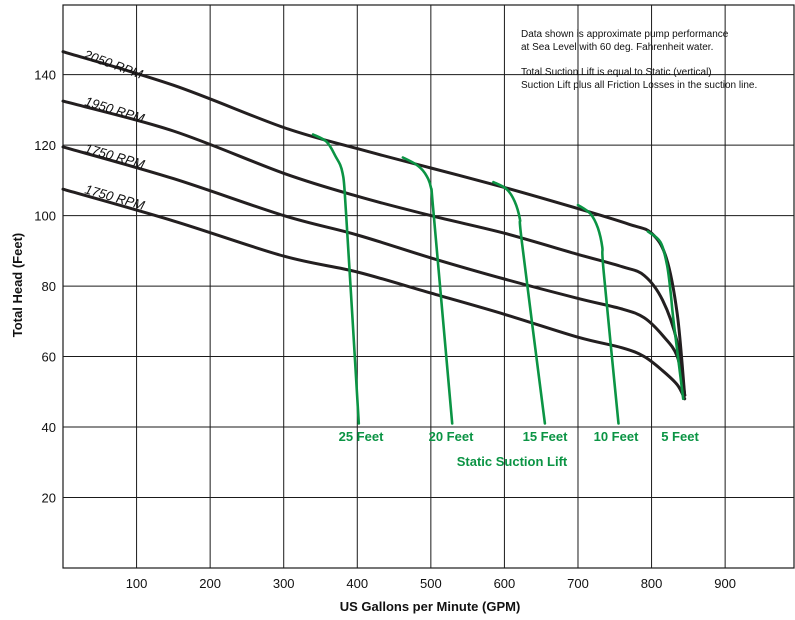 The image size is (795, 620). What do you see at coordinates (49, 427) in the screenshot?
I see `y-tick-label: 40` at bounding box center [49, 427].